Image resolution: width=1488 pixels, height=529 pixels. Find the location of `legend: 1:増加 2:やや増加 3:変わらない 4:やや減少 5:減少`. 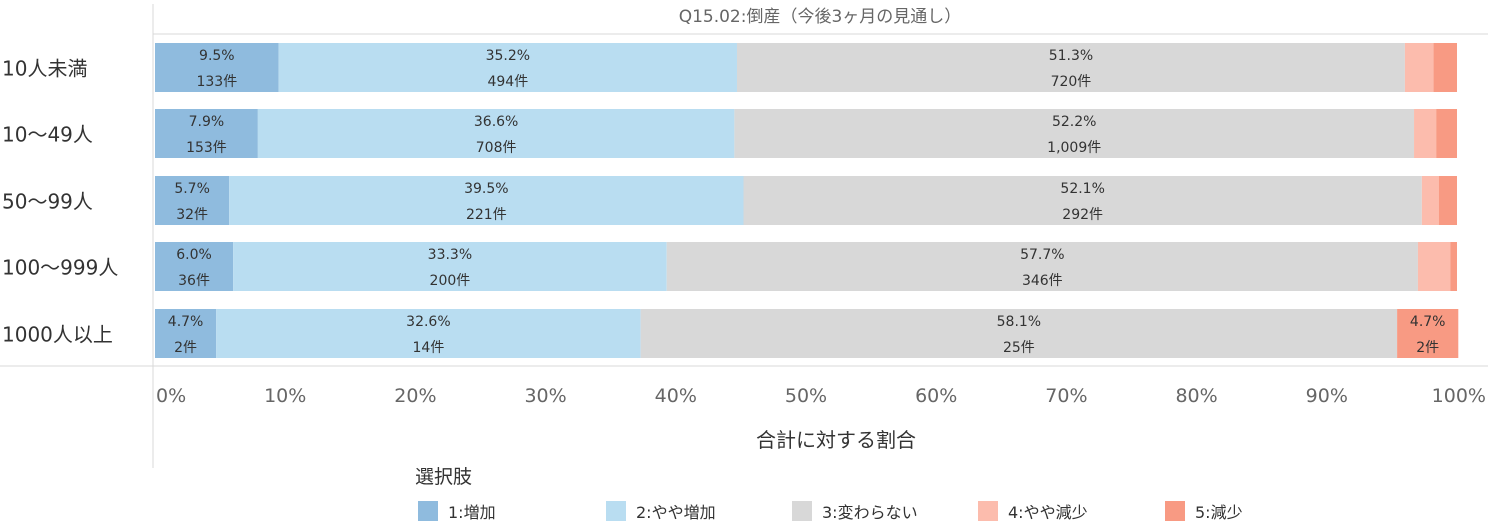

legend: 1:増加 2:やや増加 3:変わらない 4:やや減少 5:減少 is located at coordinates (830, 511).